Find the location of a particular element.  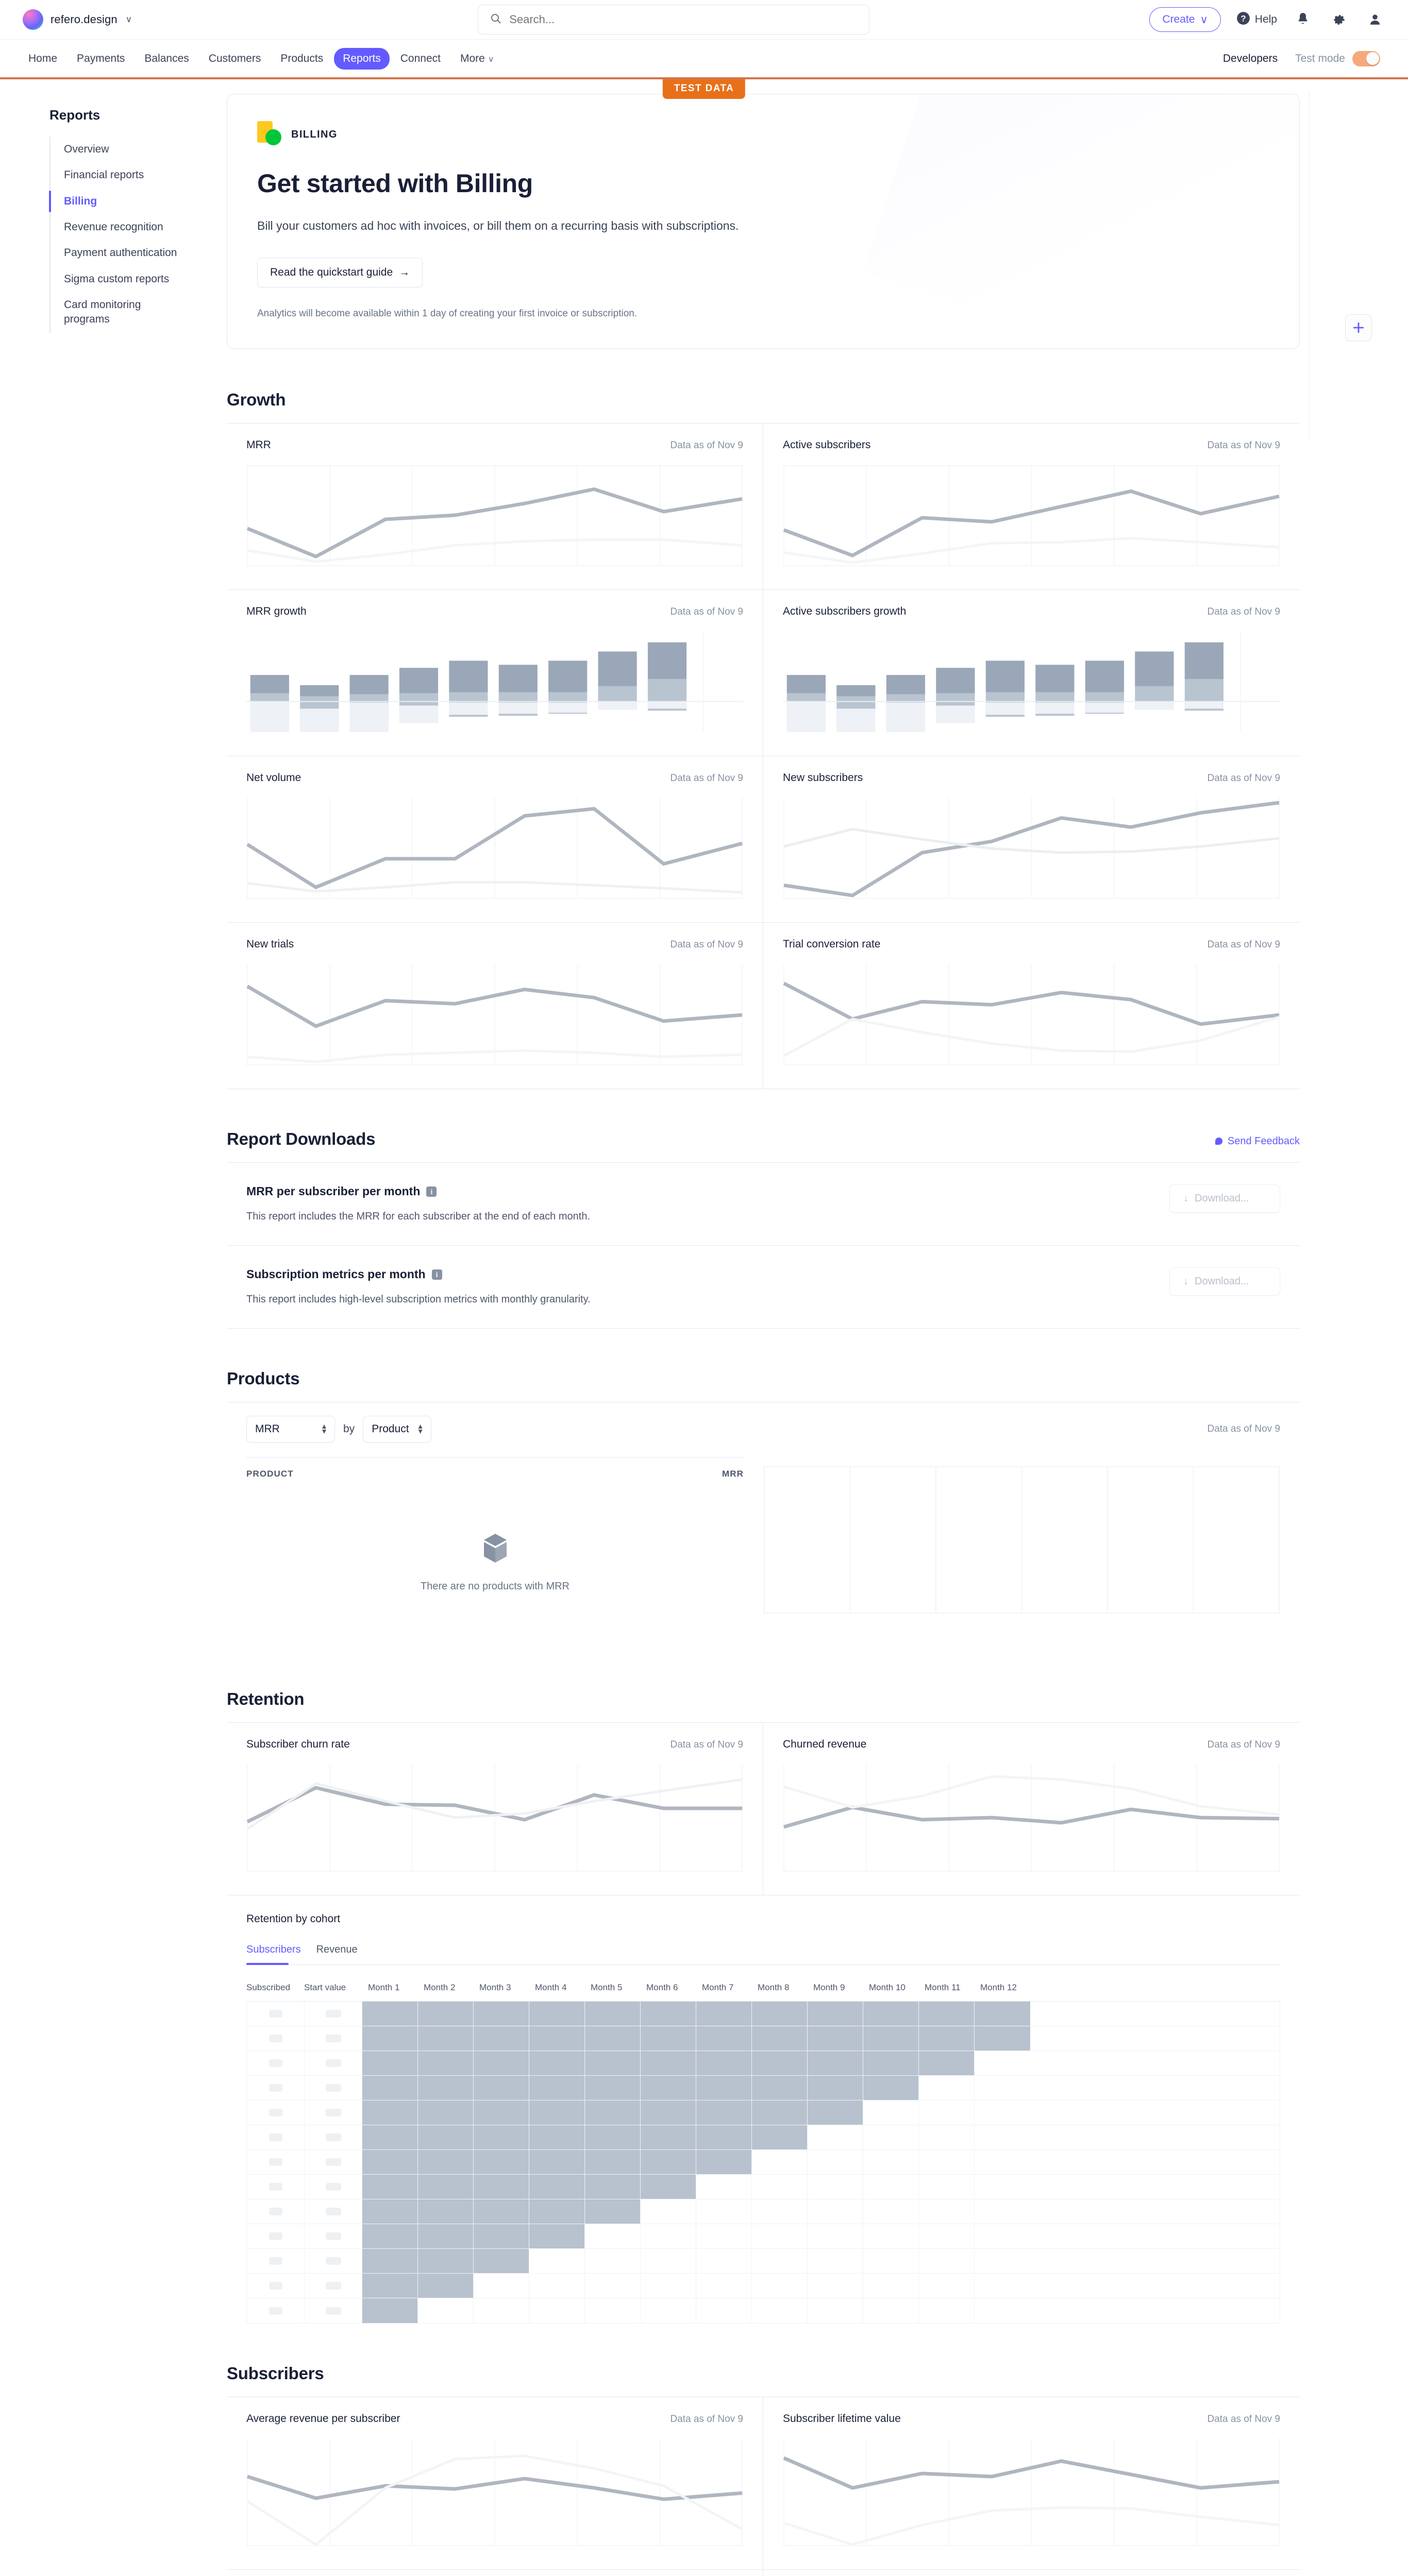

quickstart-guide-button: Read the quickstart guide → is located at coordinates (340, 272).